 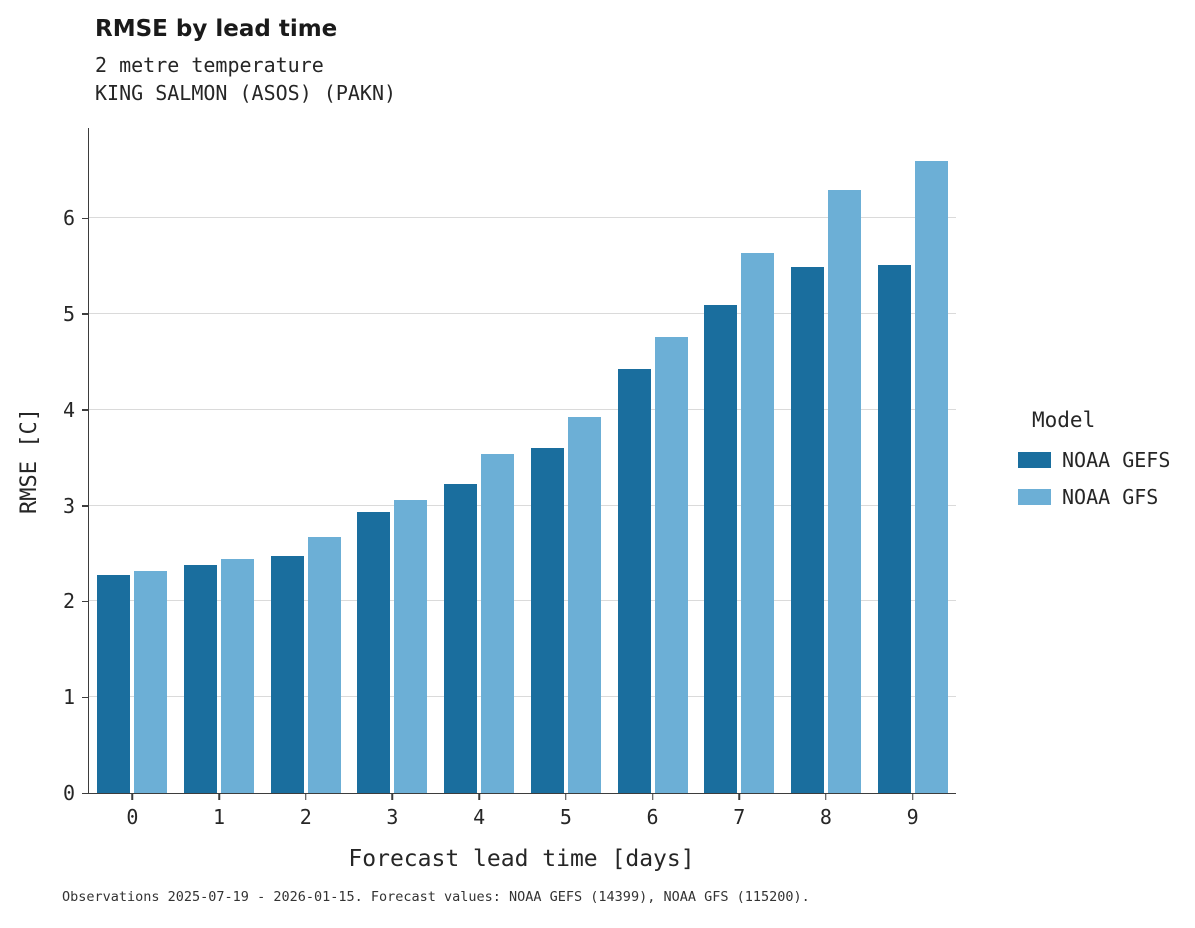 I want to click on x-tick-label: 5, so click(x=565, y=817).